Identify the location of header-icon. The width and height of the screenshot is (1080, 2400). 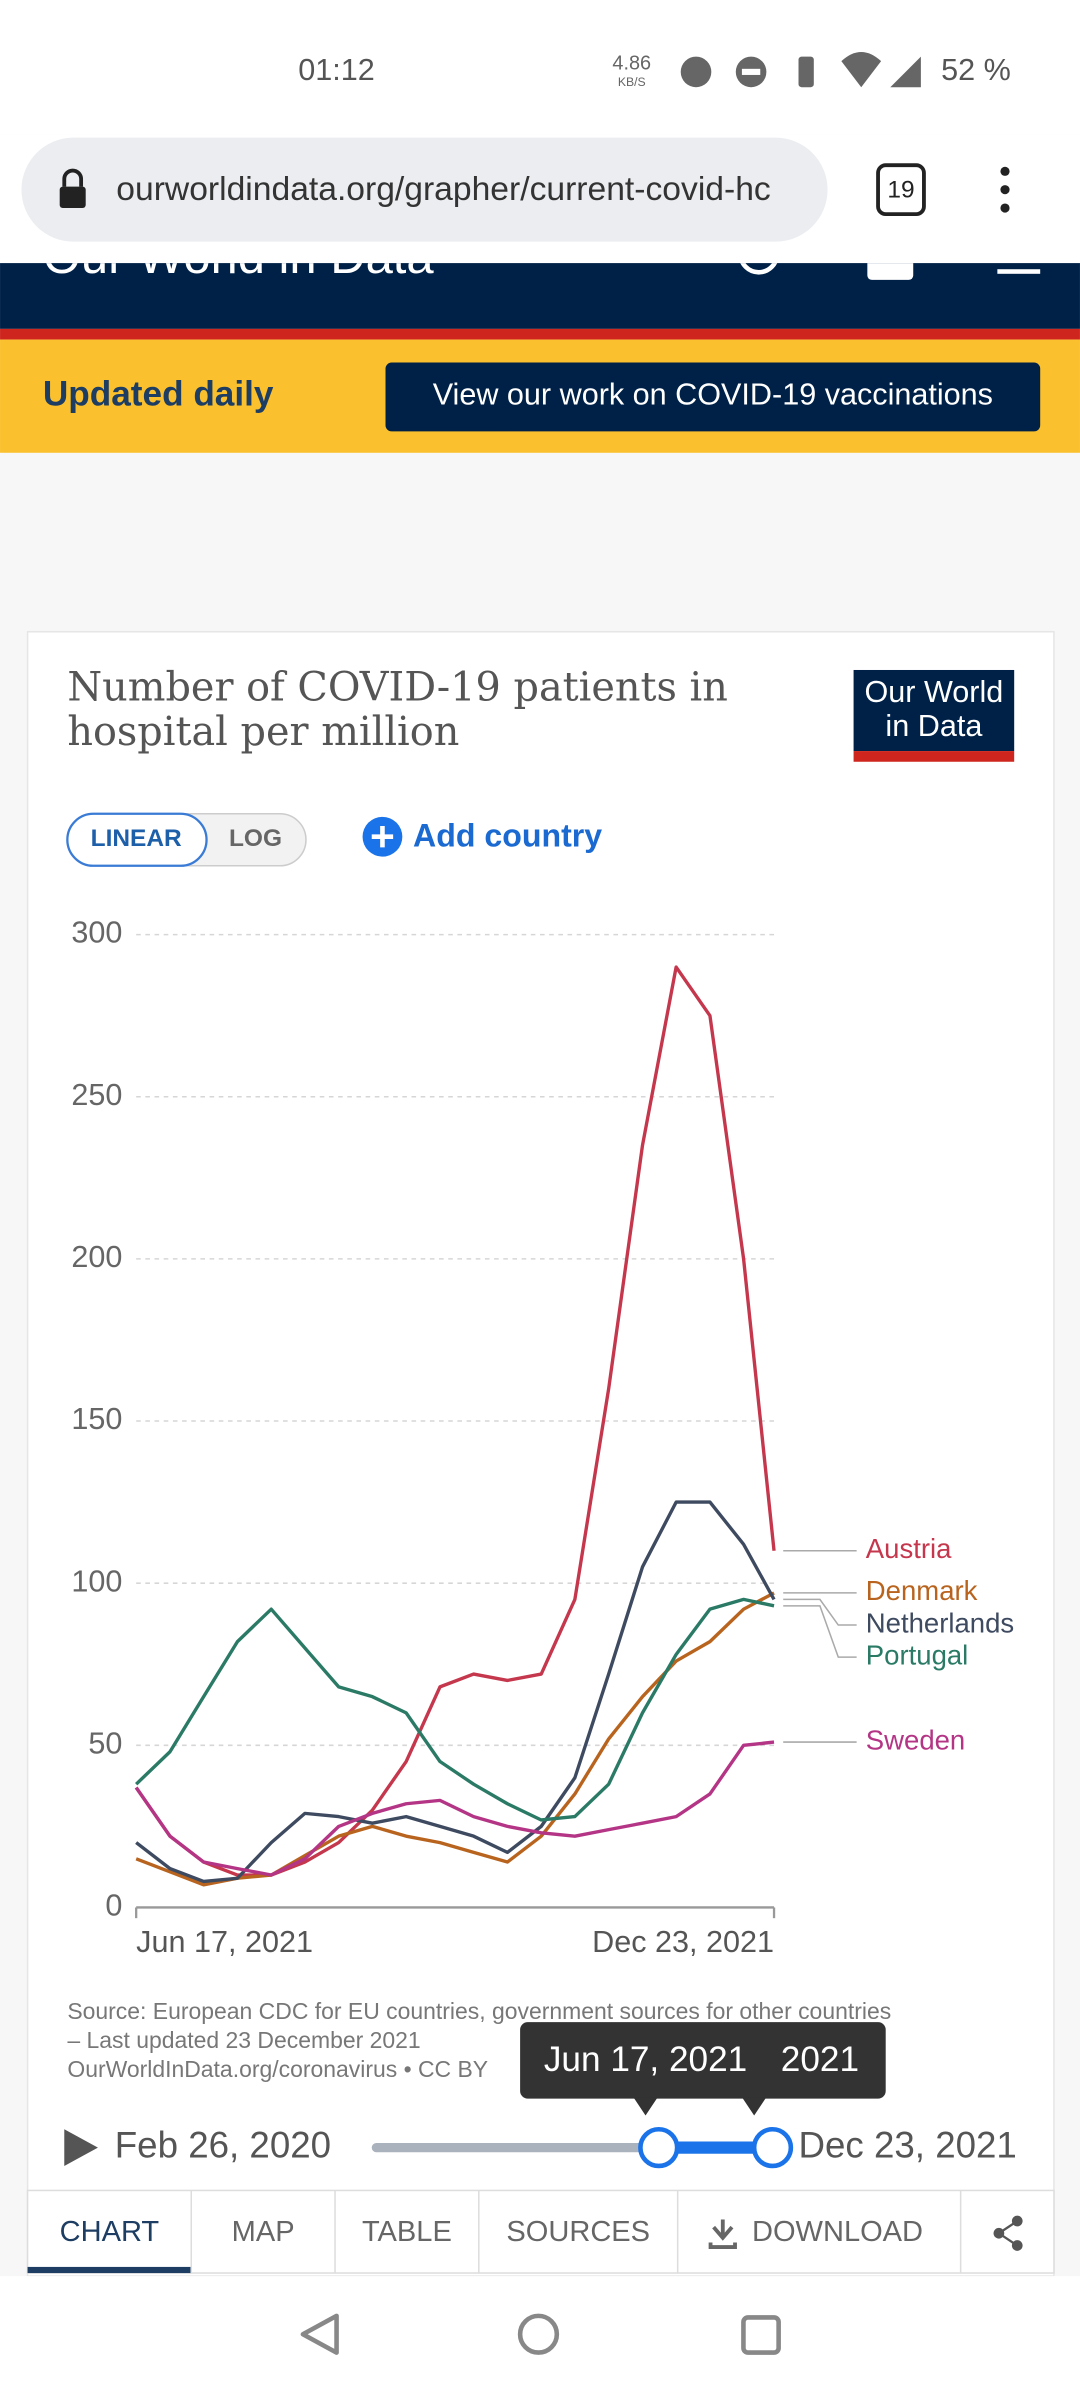
(890, 267).